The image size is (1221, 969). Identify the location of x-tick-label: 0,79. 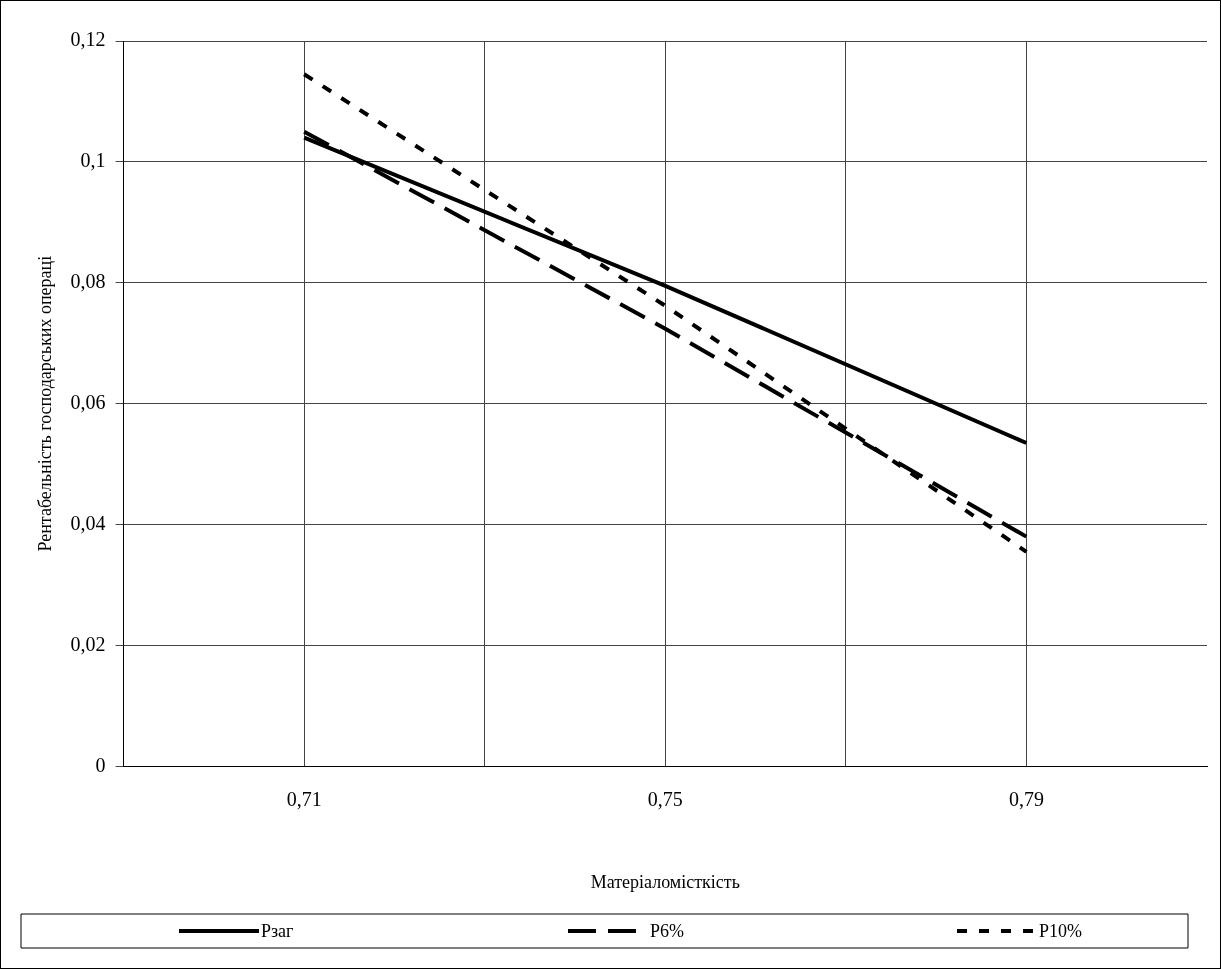
(1026, 798).